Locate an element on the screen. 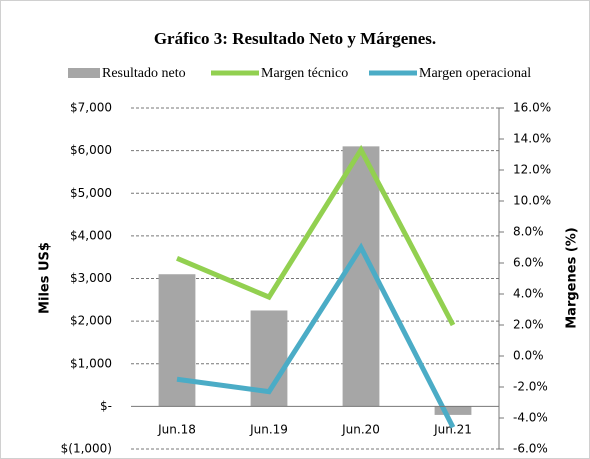  y-axis-title: Miles US$ is located at coordinates (45, 278).